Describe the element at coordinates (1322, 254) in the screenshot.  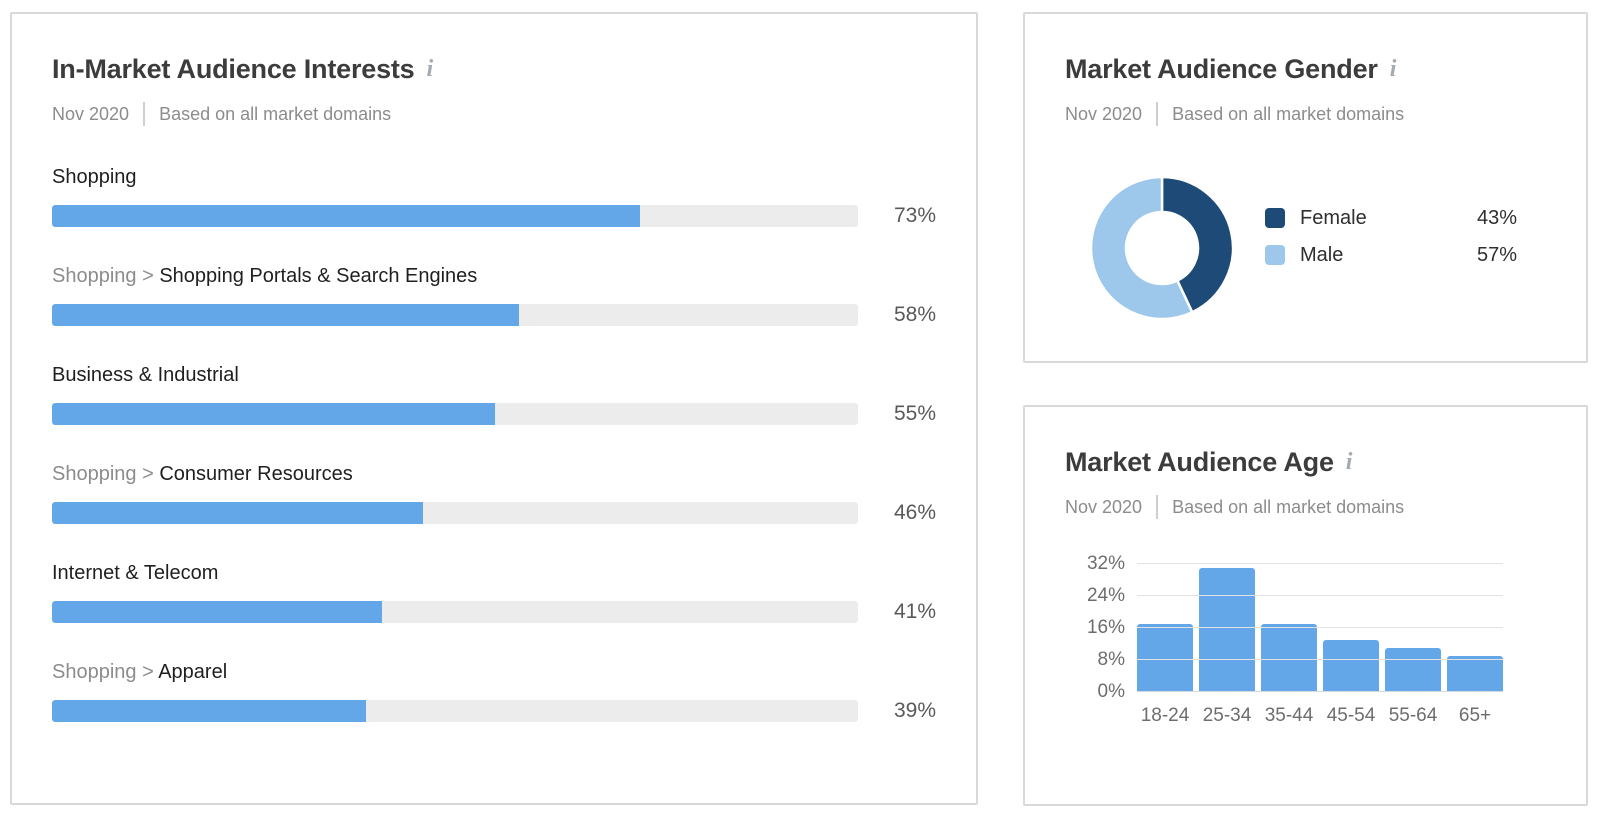
I see `legend-label: Male` at that location.